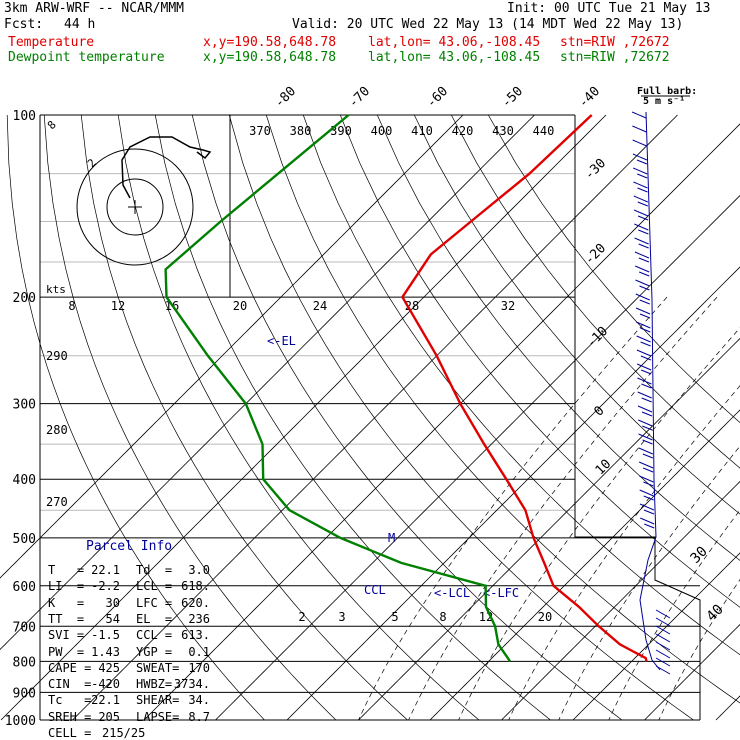 The height and width of the screenshot is (740, 740). What do you see at coordinates (24, 587) in the screenshot?
I see `pressure-label: 600` at bounding box center [24, 587].